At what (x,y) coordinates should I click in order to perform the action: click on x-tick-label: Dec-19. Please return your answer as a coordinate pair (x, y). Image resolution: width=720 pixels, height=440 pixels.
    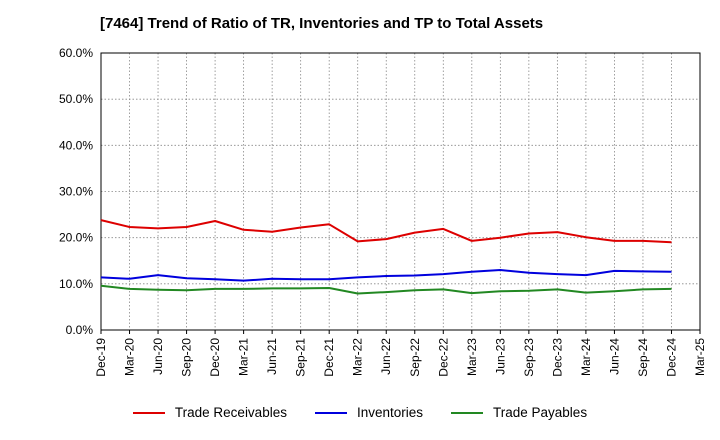
    Looking at the image, I should click on (101, 357).